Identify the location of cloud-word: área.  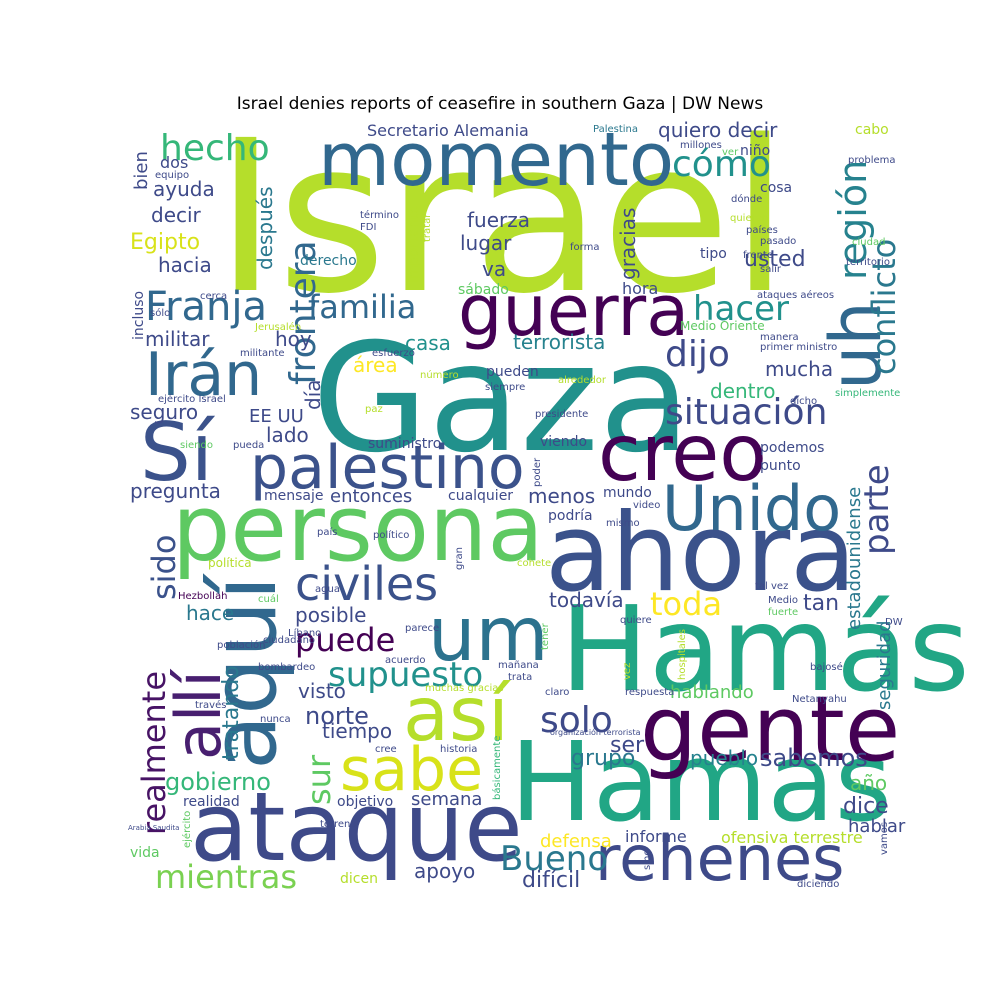
(375, 365).